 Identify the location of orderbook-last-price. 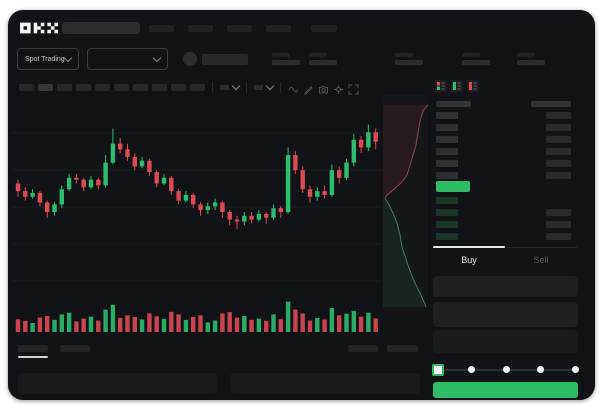
(453, 186).